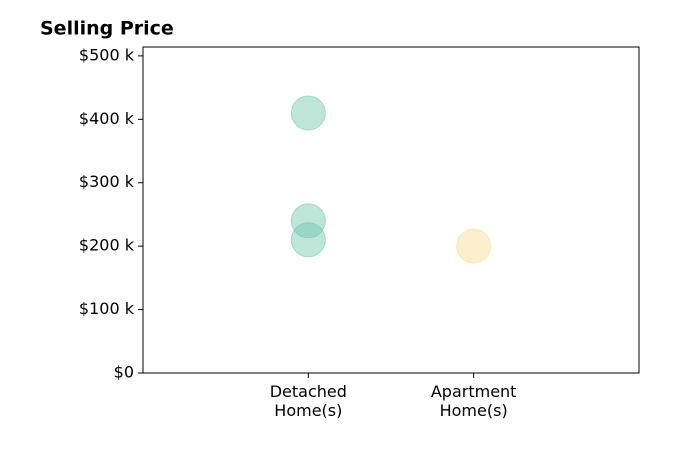 Image resolution: width=679 pixels, height=462 pixels. I want to click on y-tick-label: $400 k, so click(107, 118).